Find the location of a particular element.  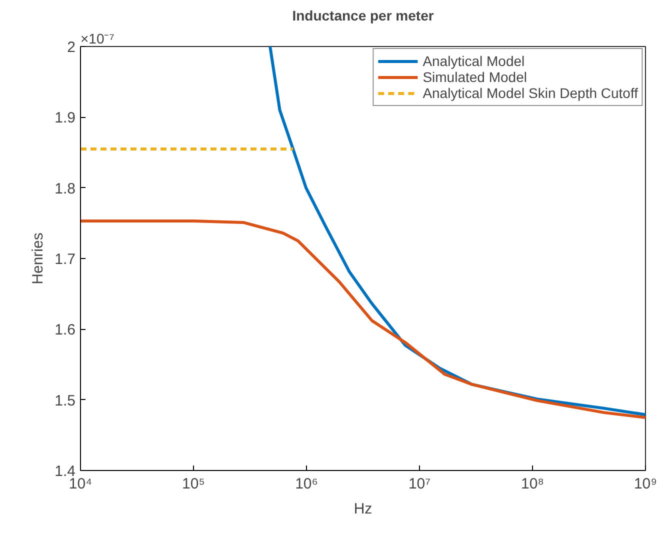

legend-label: Analytical Model Skin Depth Cutoff is located at coordinates (530, 93).